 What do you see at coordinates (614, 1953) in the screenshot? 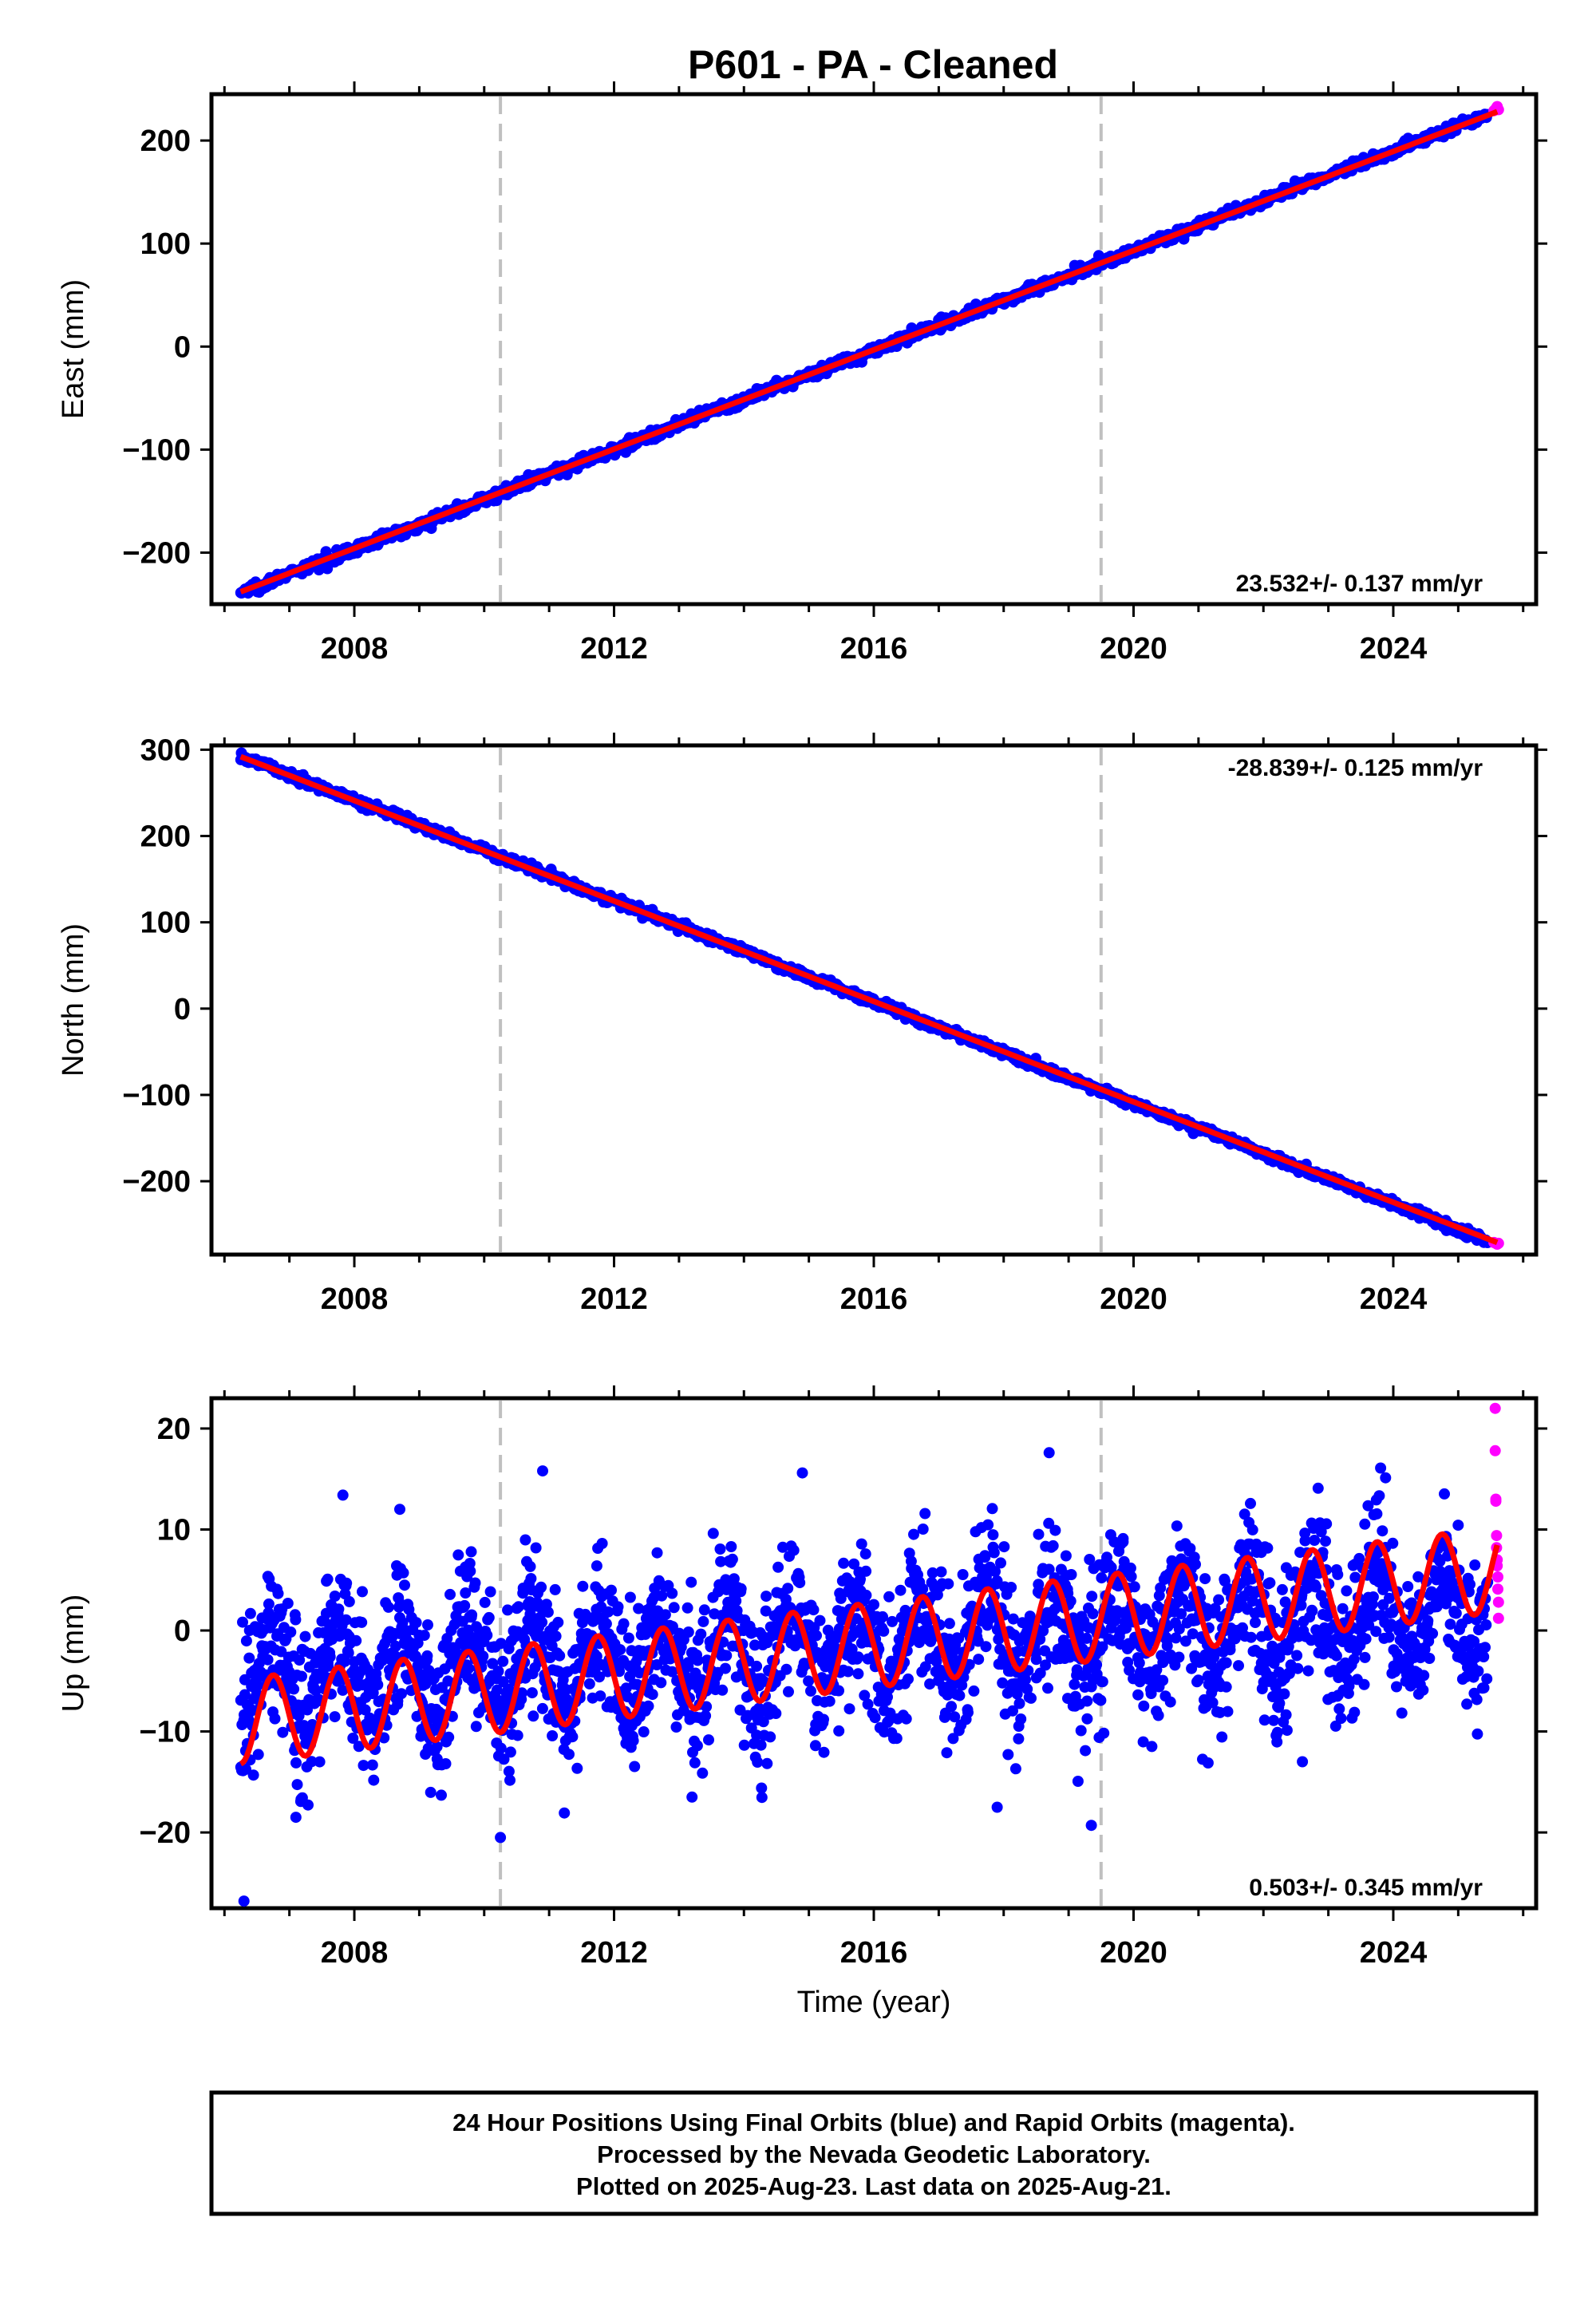
I see `up-xtick-label: 2012` at bounding box center [614, 1953].